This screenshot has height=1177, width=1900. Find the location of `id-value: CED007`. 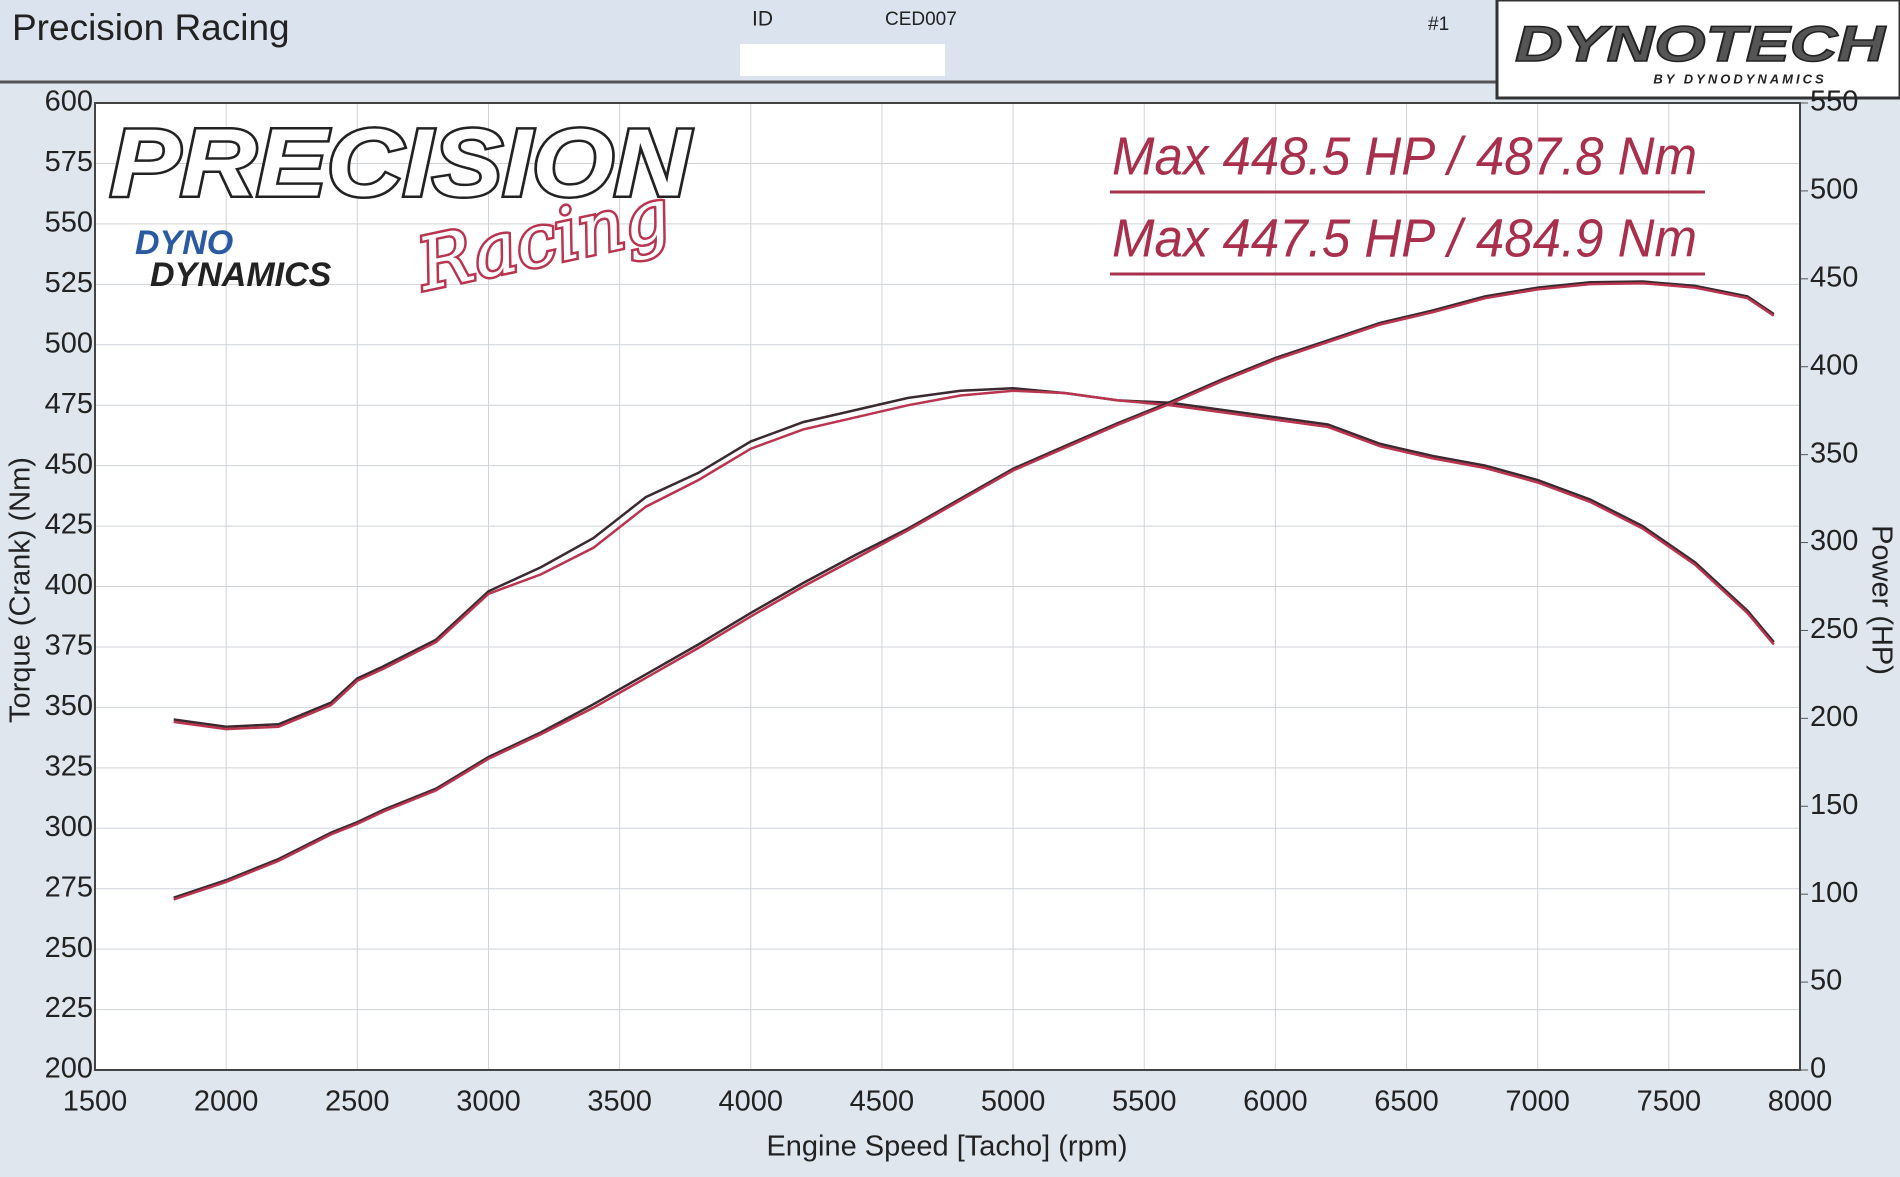

id-value: CED007 is located at coordinates (921, 19).